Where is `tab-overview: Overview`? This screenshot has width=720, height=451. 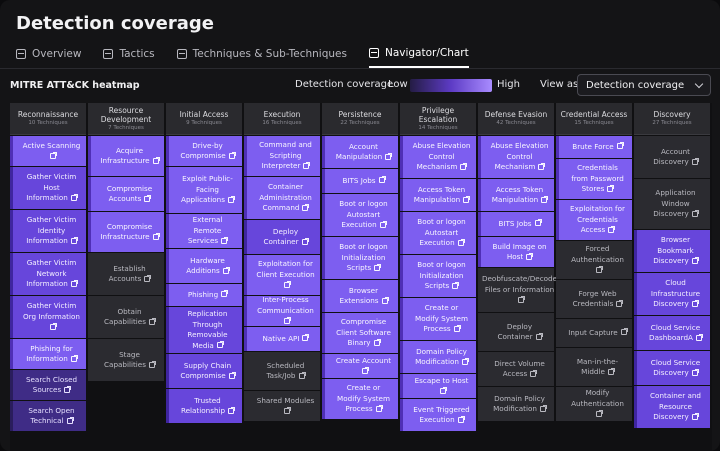 tab-overview: Overview is located at coordinates (48, 56).